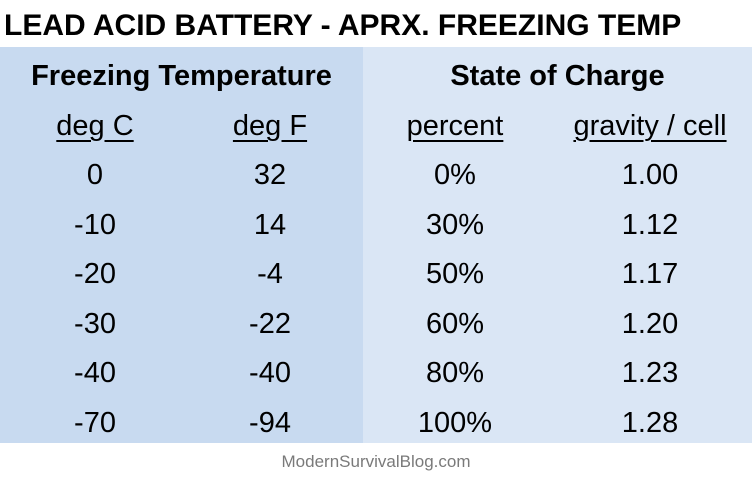  I want to click on cell-deg-f: -4, so click(270, 274).